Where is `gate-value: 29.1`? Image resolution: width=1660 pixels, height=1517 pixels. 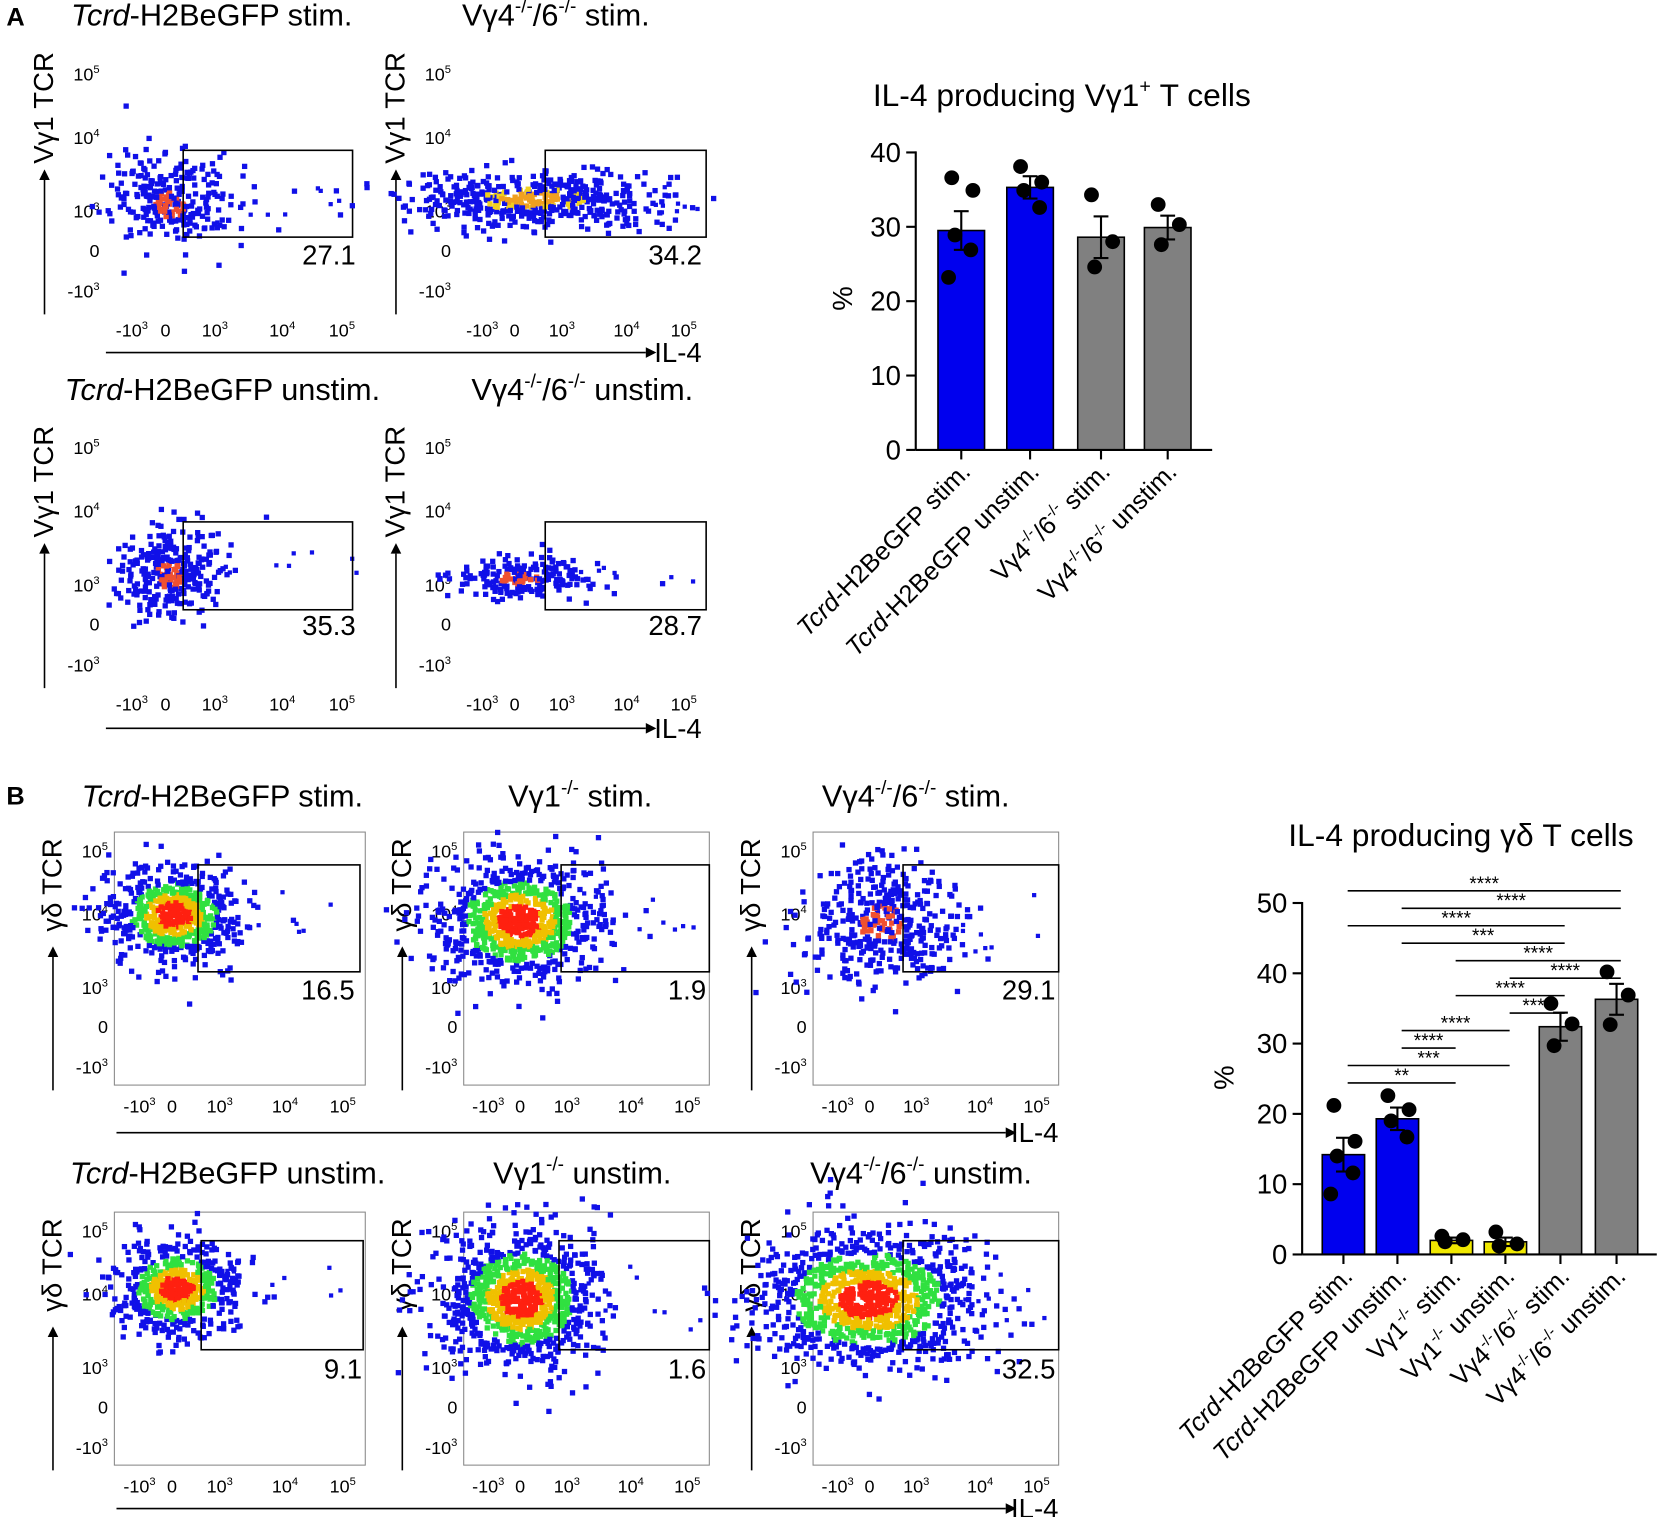
gate-value: 29.1 is located at coordinates (1029, 989).